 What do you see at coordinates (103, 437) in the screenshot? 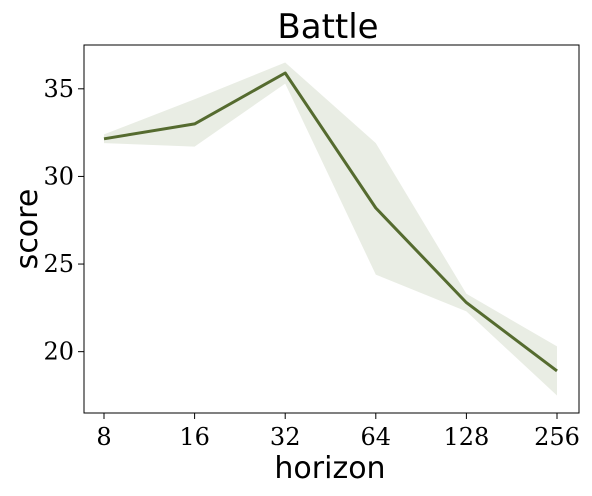
I see `x-tick-label: 8` at bounding box center [103, 437].